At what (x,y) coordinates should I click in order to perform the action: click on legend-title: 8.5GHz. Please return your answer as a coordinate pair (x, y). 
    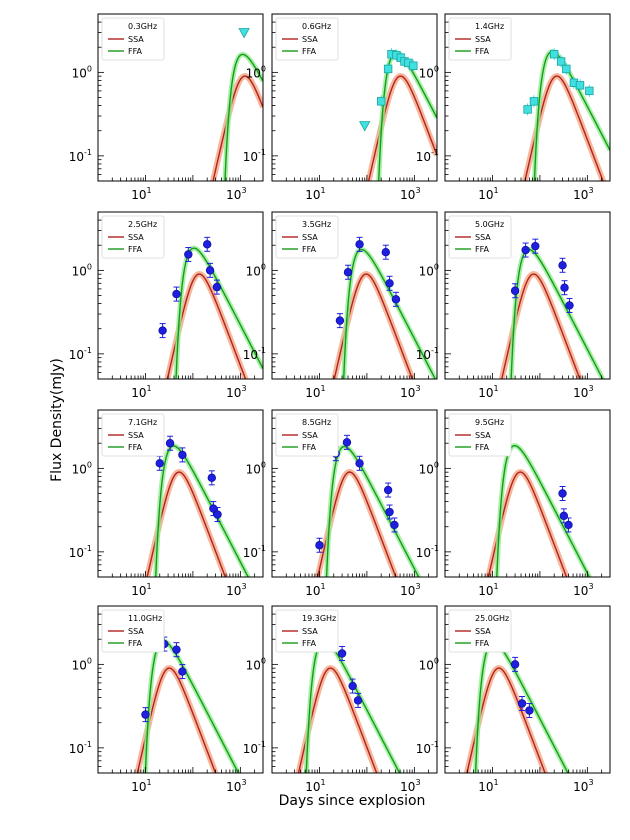
    Looking at the image, I should click on (316, 422).